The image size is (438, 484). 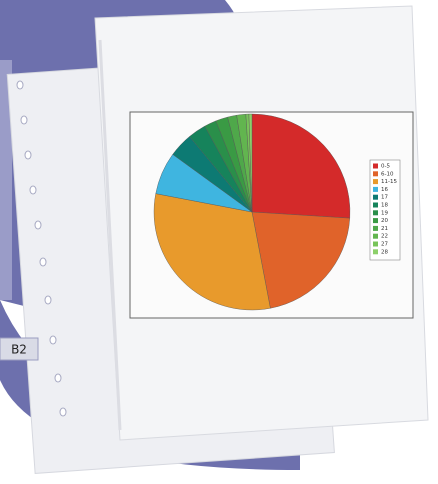 I want to click on legend-label: 19, so click(x=384, y=213).